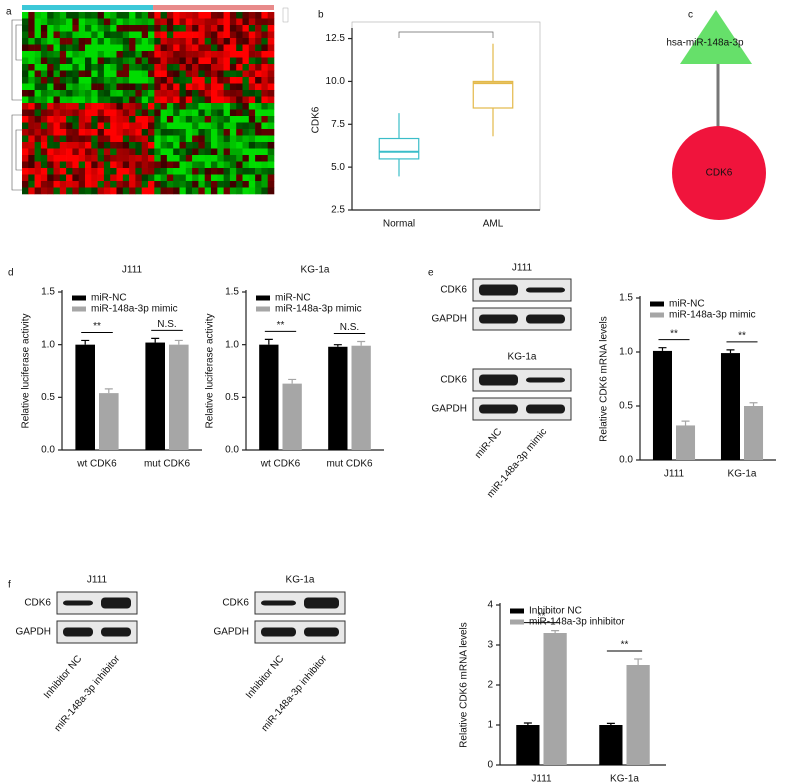  What do you see at coordinates (167, 464) in the screenshot?
I see `x-tick-label: mut CDK6` at bounding box center [167, 464].